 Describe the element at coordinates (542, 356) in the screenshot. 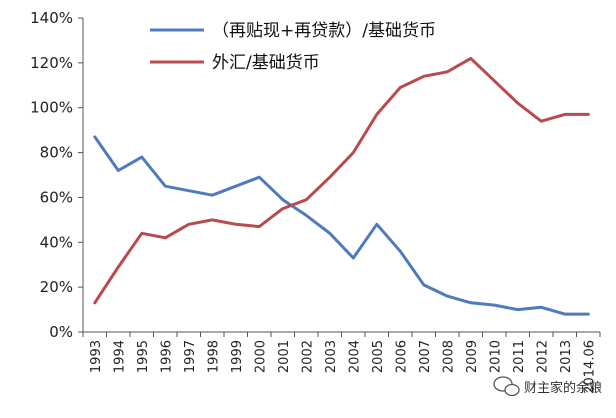

I see `x-tick-label: 2012` at that location.